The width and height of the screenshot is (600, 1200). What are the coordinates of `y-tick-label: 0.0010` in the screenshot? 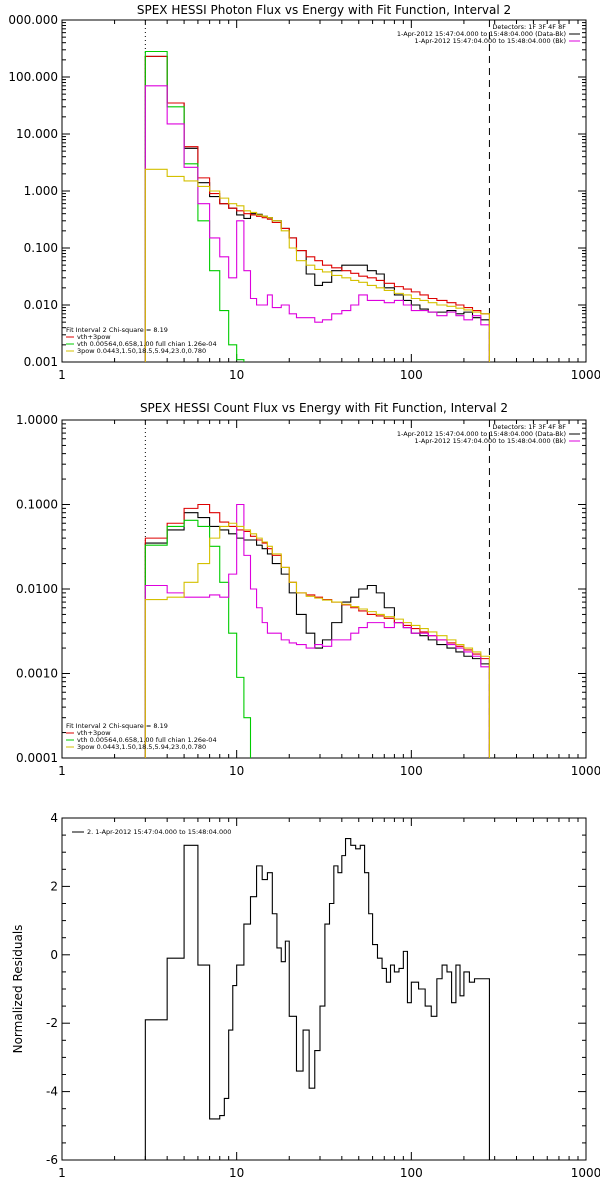 It's located at (37, 674).